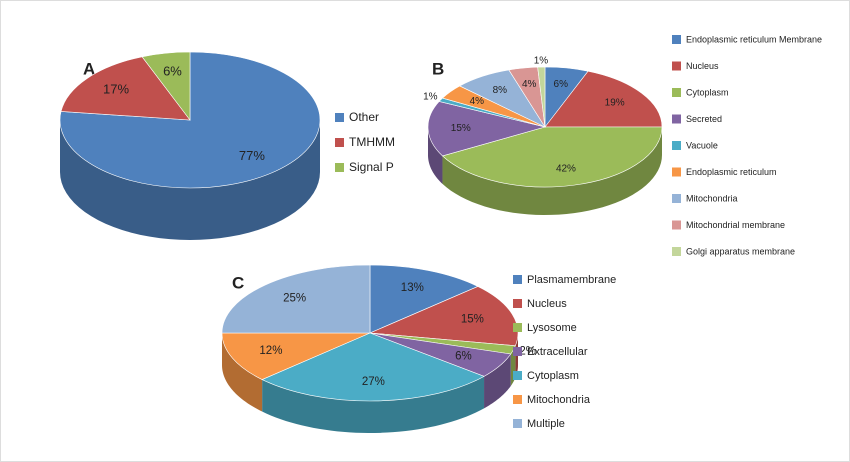 Image resolution: width=850 pixels, height=462 pixels. Describe the element at coordinates (566, 168) in the screenshot. I see `value-label: 42%` at that location.